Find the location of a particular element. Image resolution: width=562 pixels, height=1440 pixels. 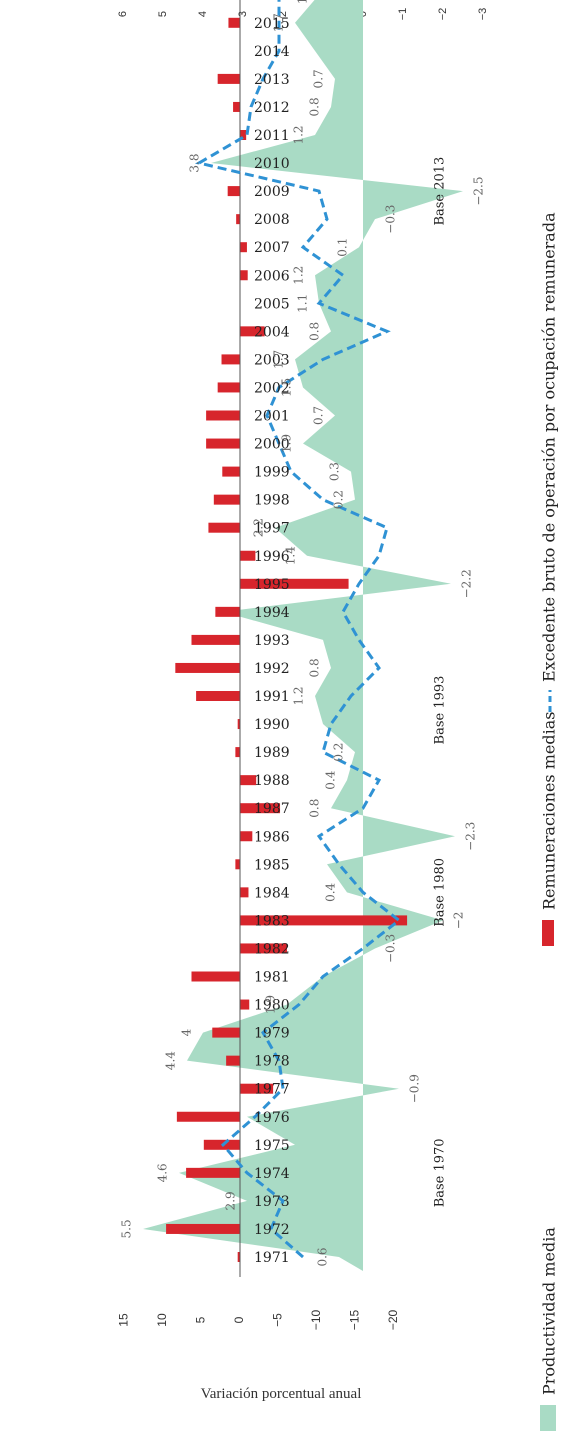

year-tick-label: 1976 is located at coordinates (272, 1118).